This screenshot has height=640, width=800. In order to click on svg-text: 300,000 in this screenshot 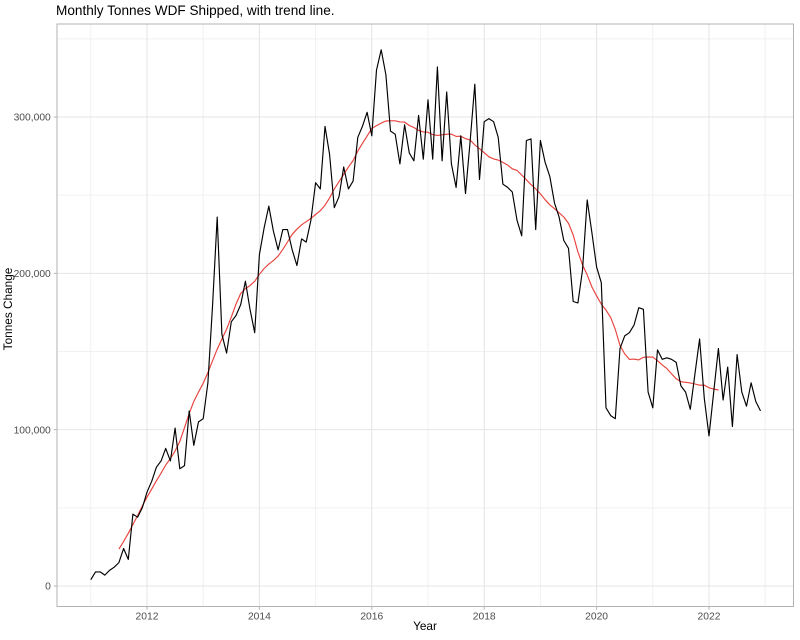, I will do `click(32, 118)`.